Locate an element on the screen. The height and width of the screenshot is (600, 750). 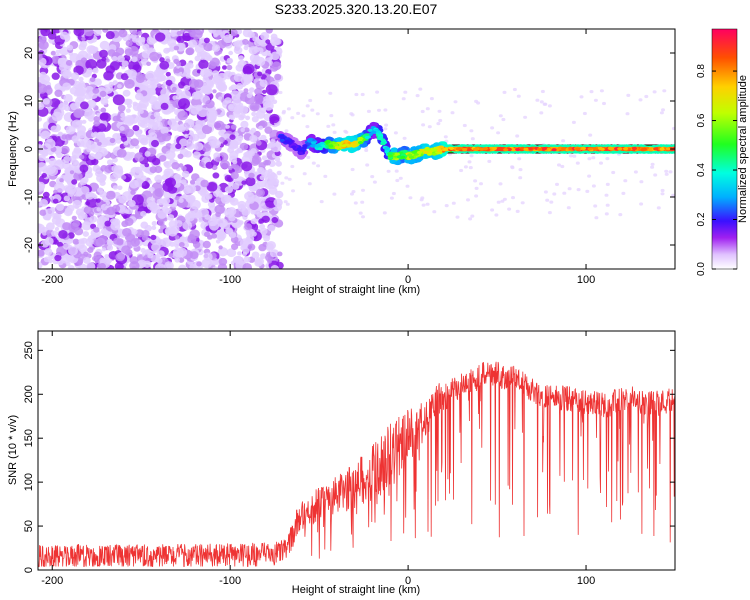
chart-title: S233.2025.320.13.20.E07 is located at coordinates (356, 9).